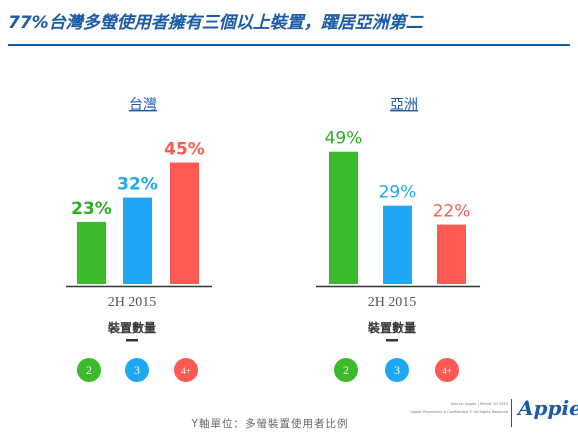  I want to click on legend-label-taiwan-3: 3, so click(137, 370).